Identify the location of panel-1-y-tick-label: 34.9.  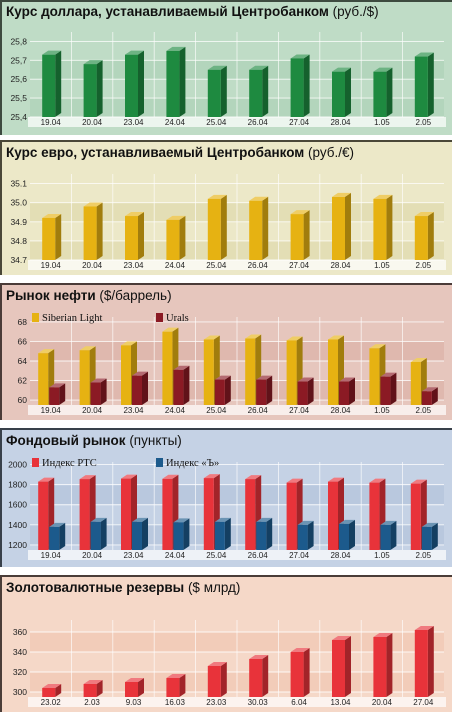
(18, 222).